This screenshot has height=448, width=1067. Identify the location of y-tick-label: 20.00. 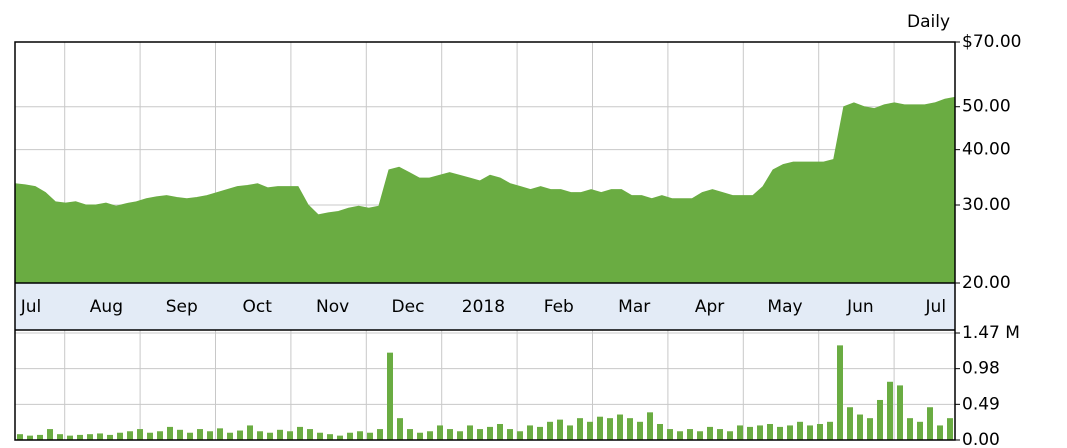
(986, 283).